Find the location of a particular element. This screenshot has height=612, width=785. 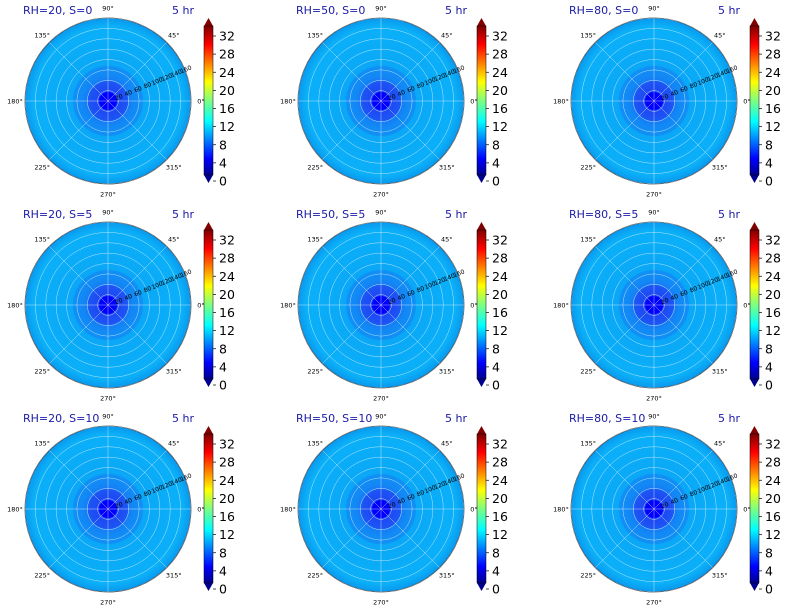

panel-title: RH=20, S=5 is located at coordinates (57, 214).